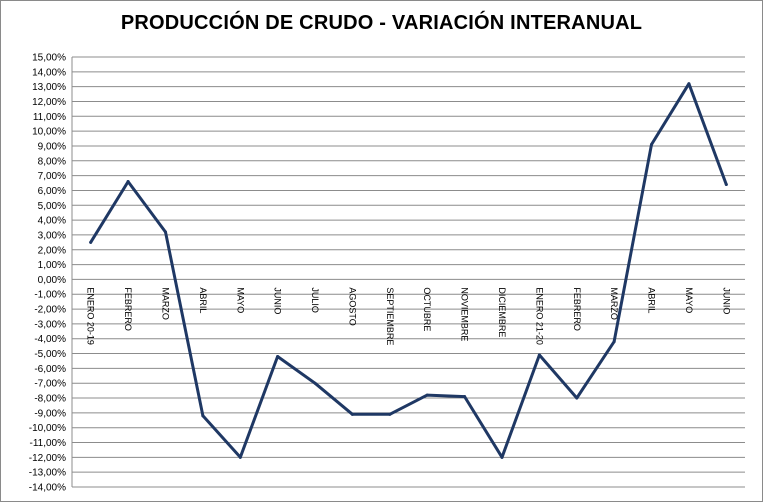 This screenshot has height=502, width=763. Describe the element at coordinates (52, 206) in the screenshot. I see `y-tick-label: 5,00%` at that location.